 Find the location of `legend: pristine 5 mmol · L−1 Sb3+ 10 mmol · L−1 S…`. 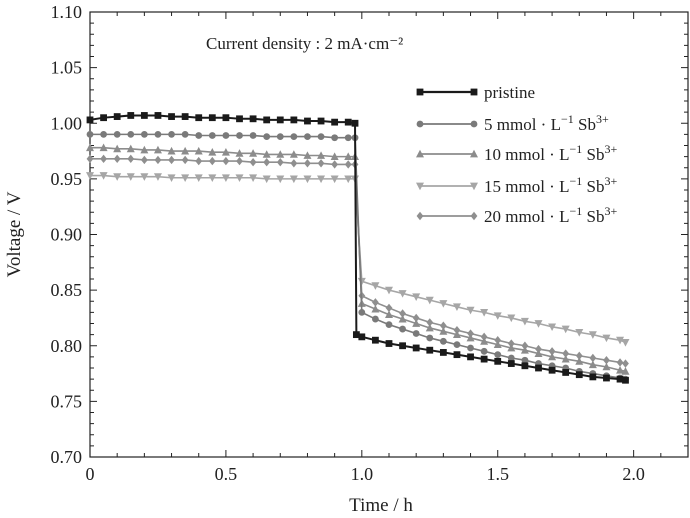

legend: pristine 5 mmol · L−1 Sb3+ 10 mmol · L−1 S… is located at coordinates (516, 154).